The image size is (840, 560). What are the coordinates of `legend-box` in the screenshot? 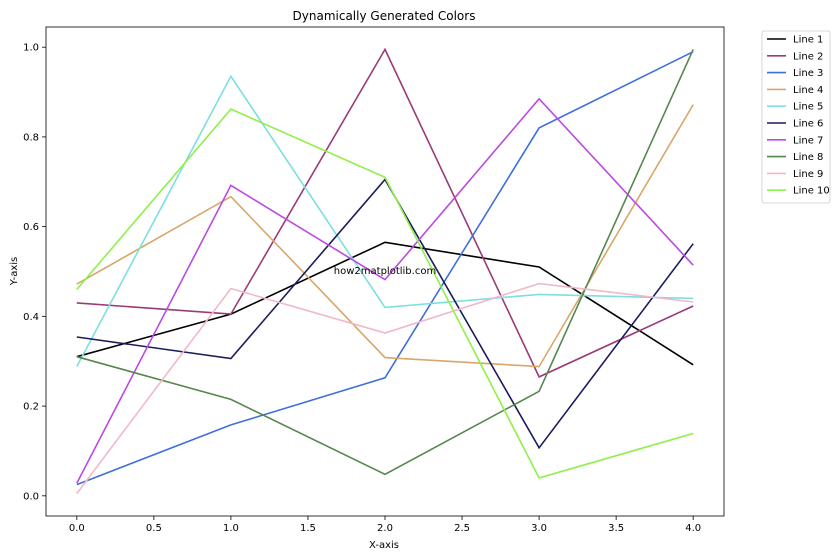 It's located at (796, 117).